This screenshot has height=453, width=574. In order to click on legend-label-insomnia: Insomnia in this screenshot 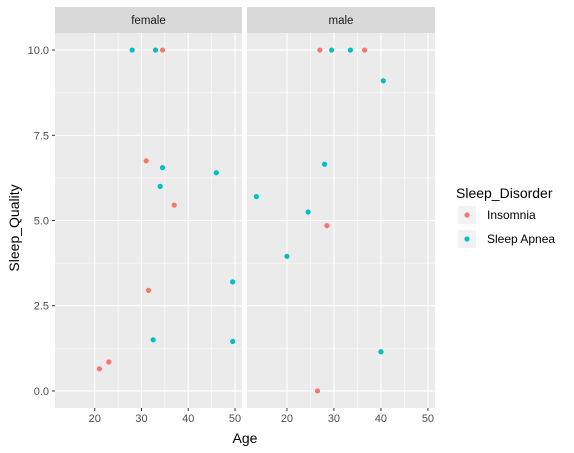, I will do `click(511, 215)`.